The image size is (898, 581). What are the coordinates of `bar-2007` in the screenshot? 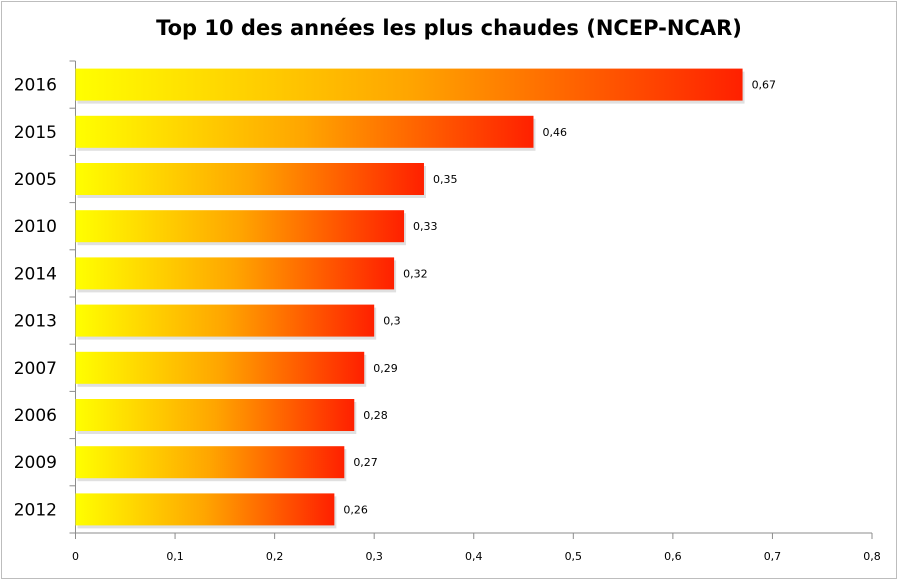 It's located at (220, 367).